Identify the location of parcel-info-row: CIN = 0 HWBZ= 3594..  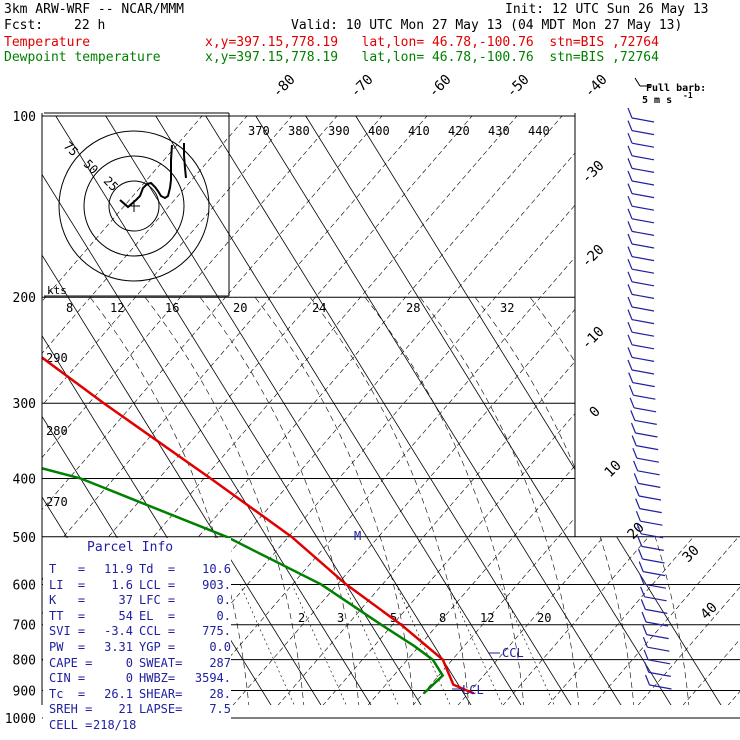
(140, 678).